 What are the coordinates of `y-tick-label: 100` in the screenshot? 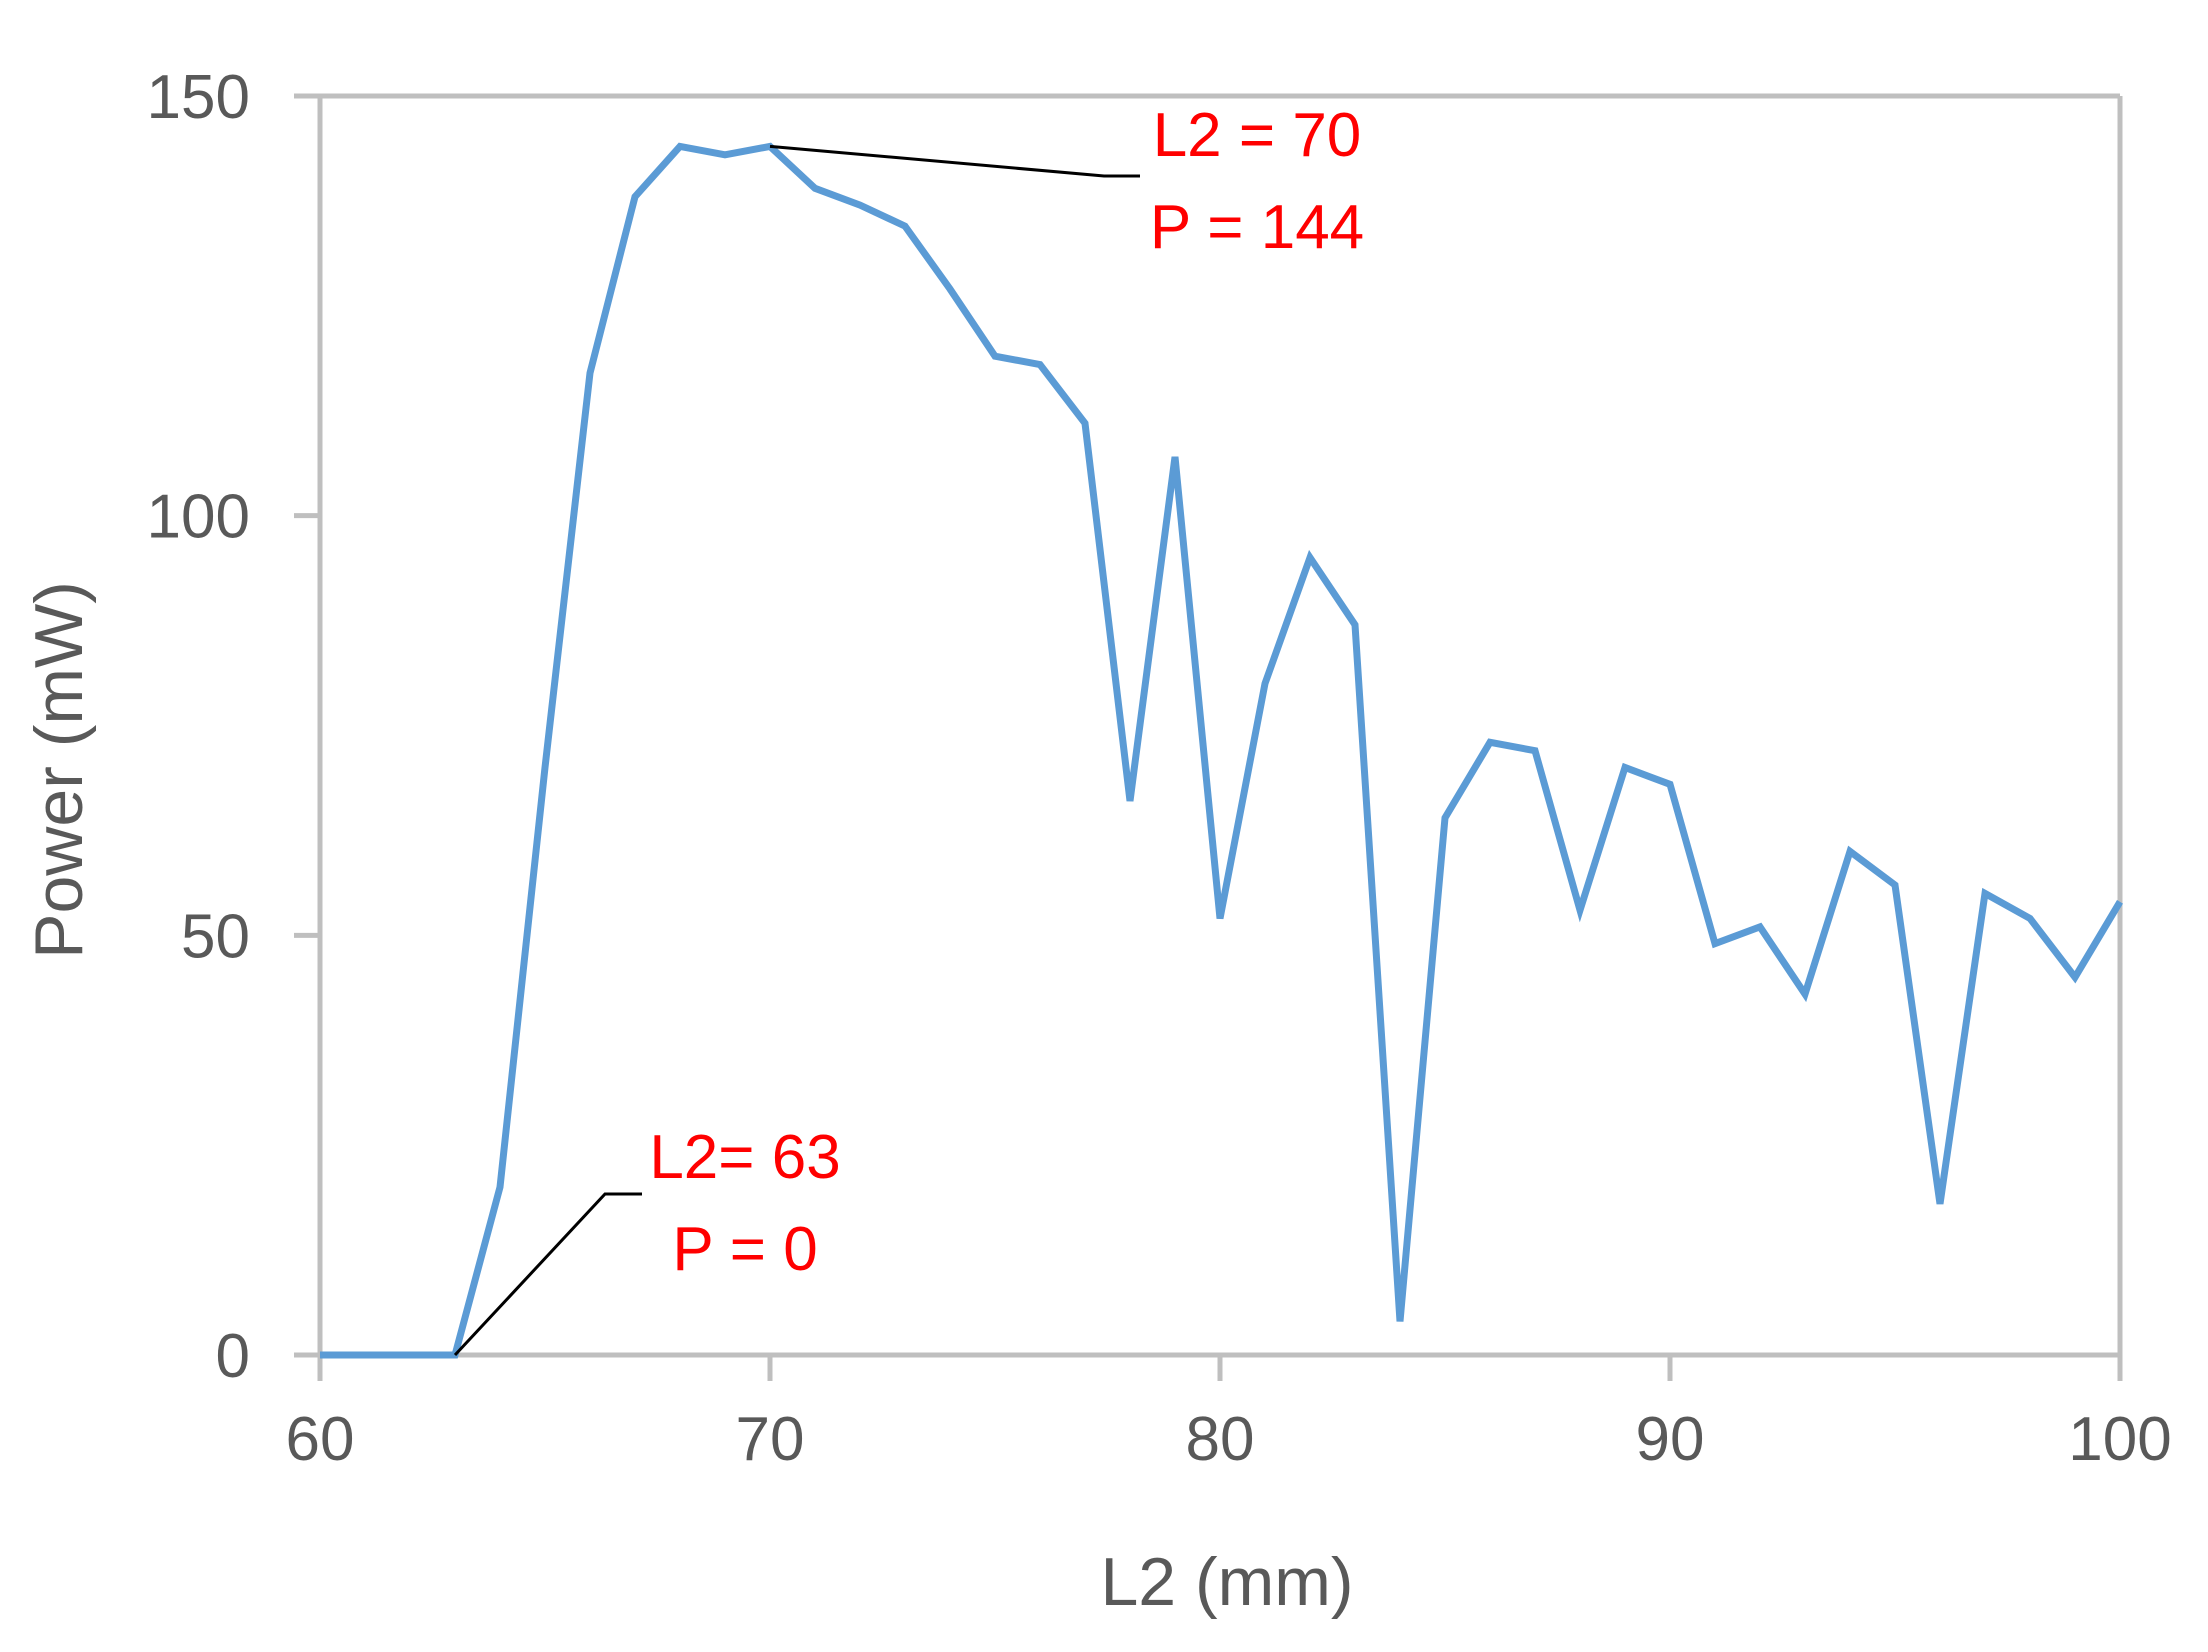 It's located at (198, 517).